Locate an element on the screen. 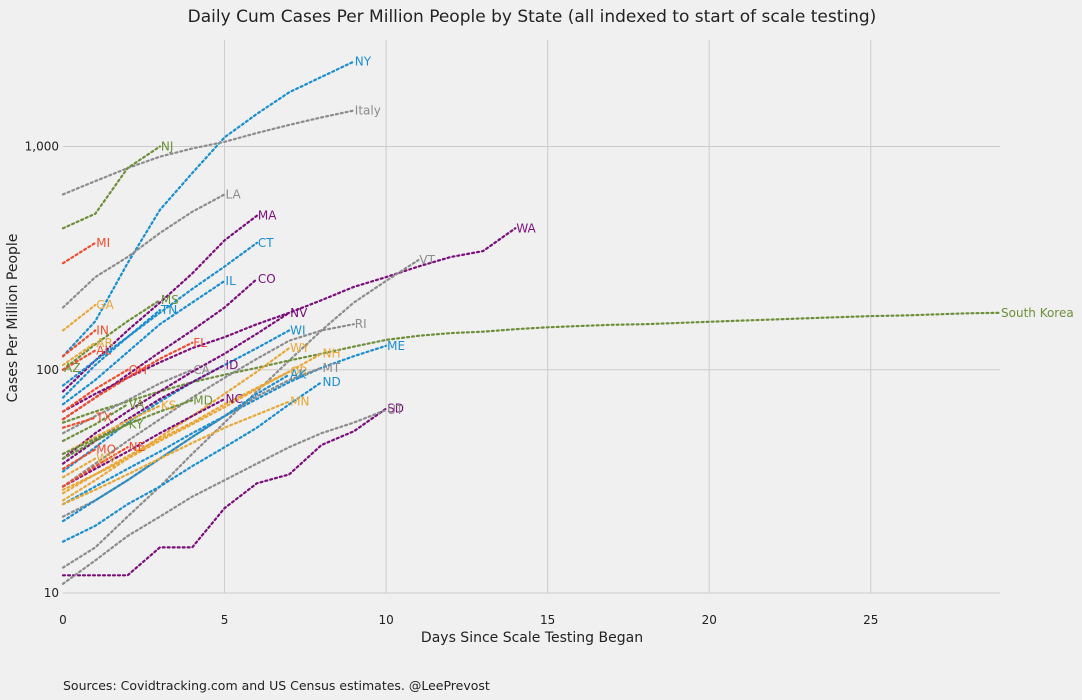  series-label: AR is located at coordinates (104, 343).